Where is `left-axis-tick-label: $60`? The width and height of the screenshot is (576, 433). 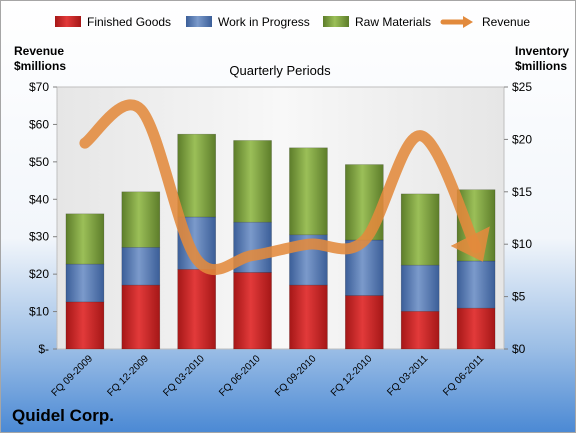
left-axis-tick-label: $60 is located at coordinates (39, 124).